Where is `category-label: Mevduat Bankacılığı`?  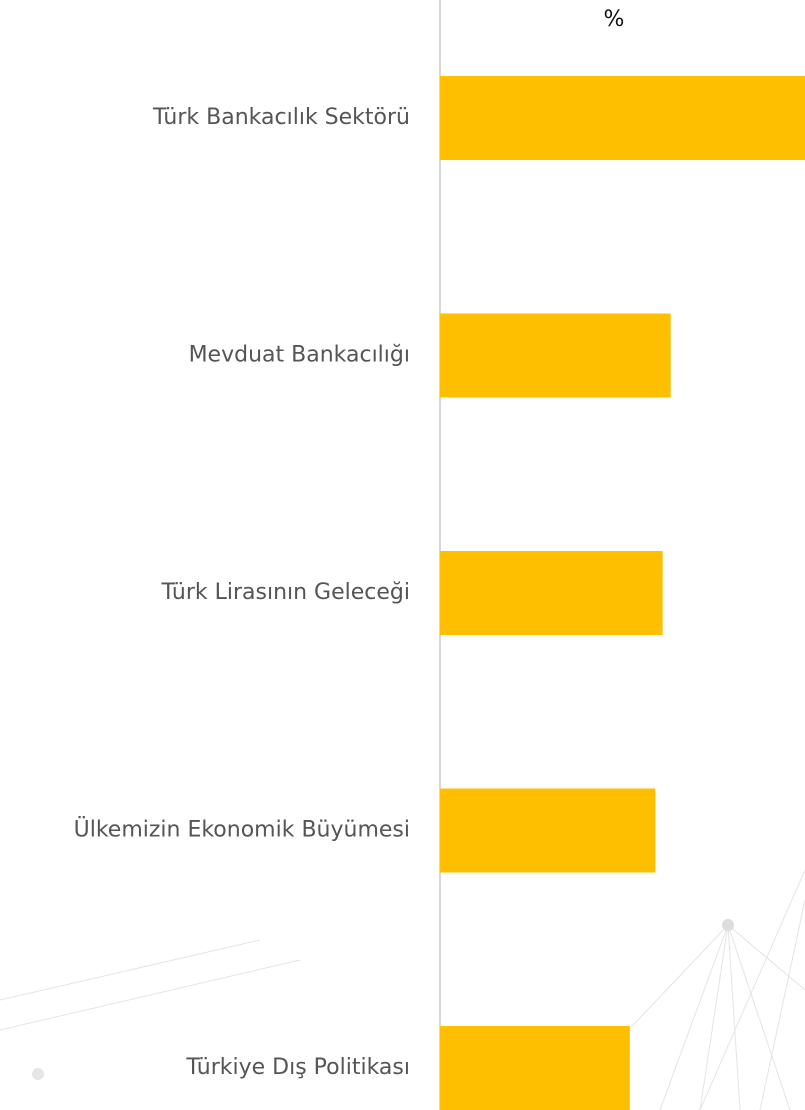 category-label: Mevduat Bankacılığı is located at coordinates (299, 355).